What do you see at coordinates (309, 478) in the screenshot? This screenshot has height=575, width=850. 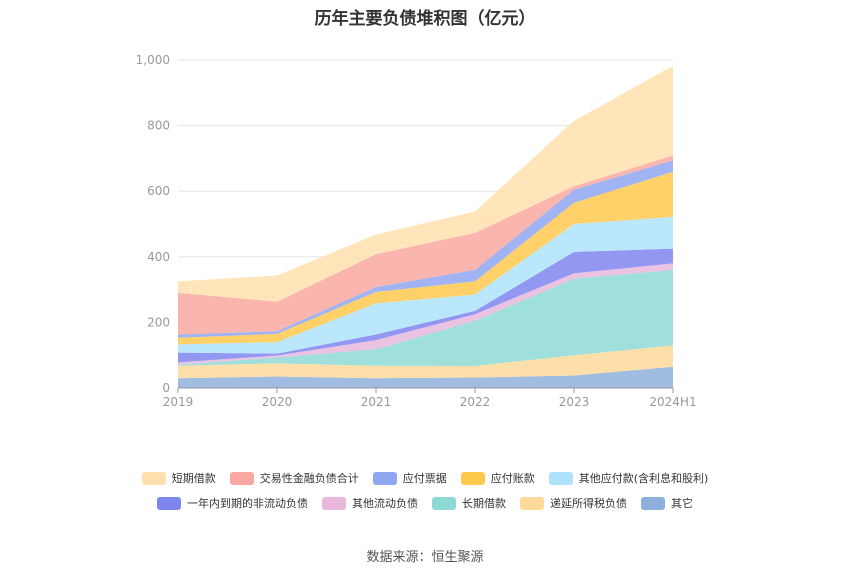 I see `legend-label: 交易性金融负债合计` at bounding box center [309, 478].